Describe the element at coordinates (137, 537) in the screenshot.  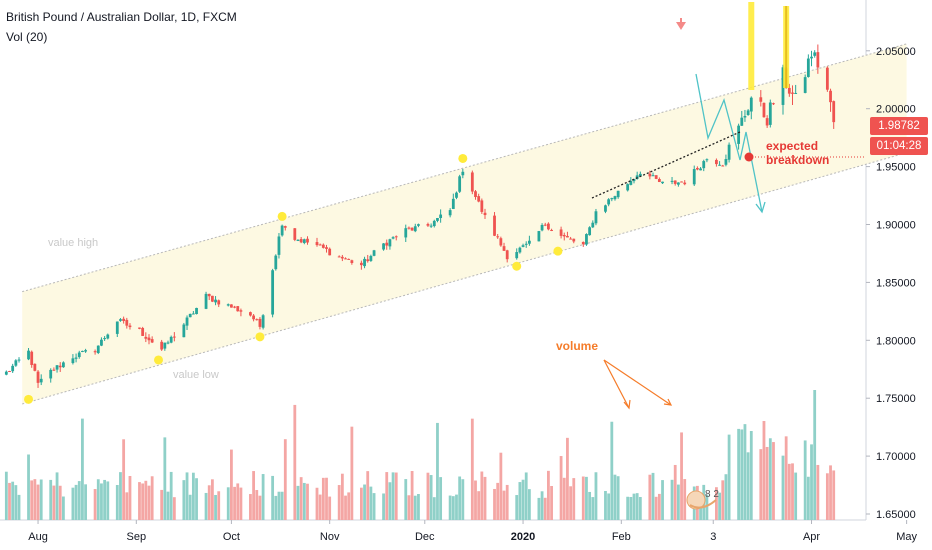
I see `time-axis-label: Sep` at that location.